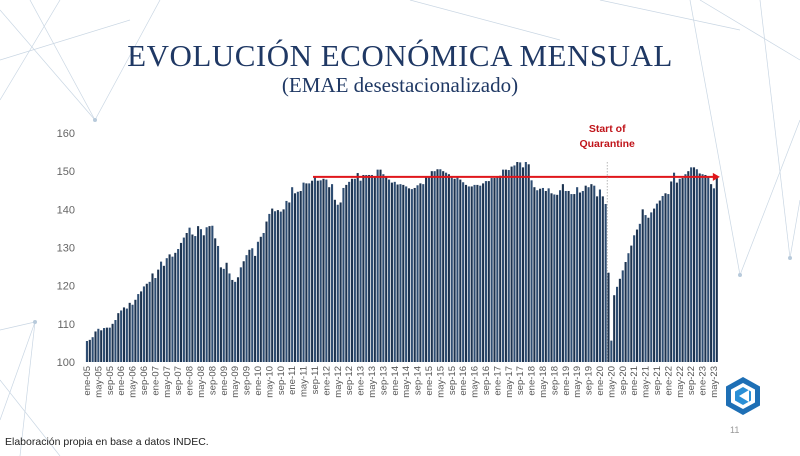  I want to click on x-tick-label: ene-20, so click(600, 381).